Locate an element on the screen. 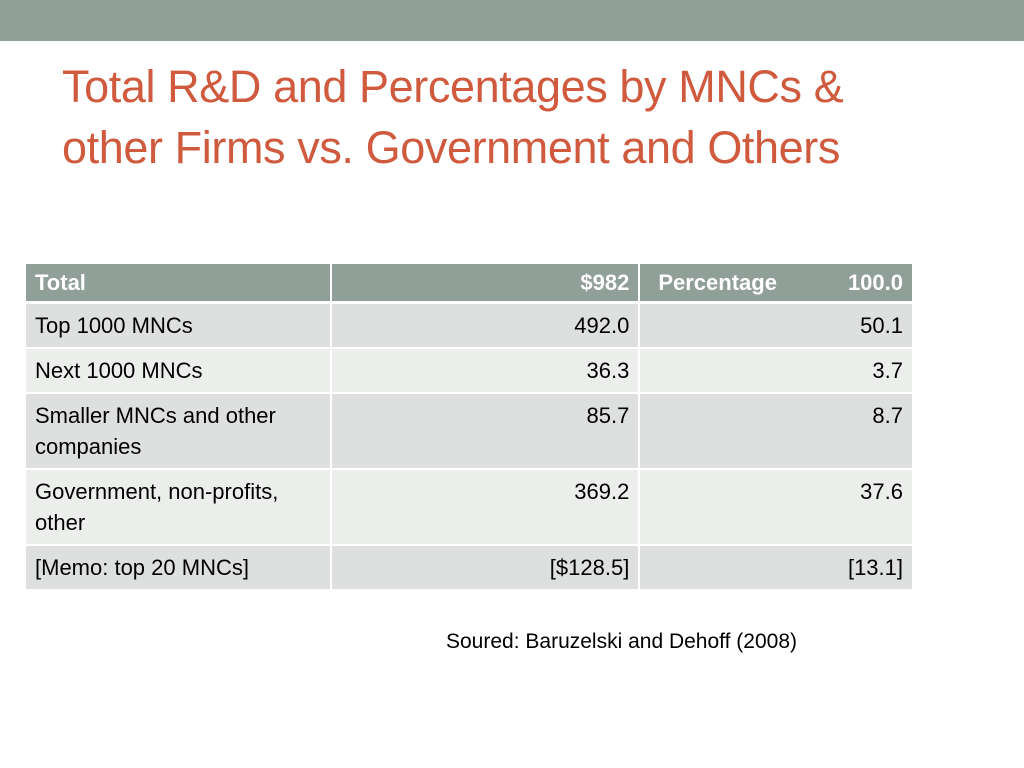 The height and width of the screenshot is (768, 1024). row-percentage: [13.1] is located at coordinates (776, 568).